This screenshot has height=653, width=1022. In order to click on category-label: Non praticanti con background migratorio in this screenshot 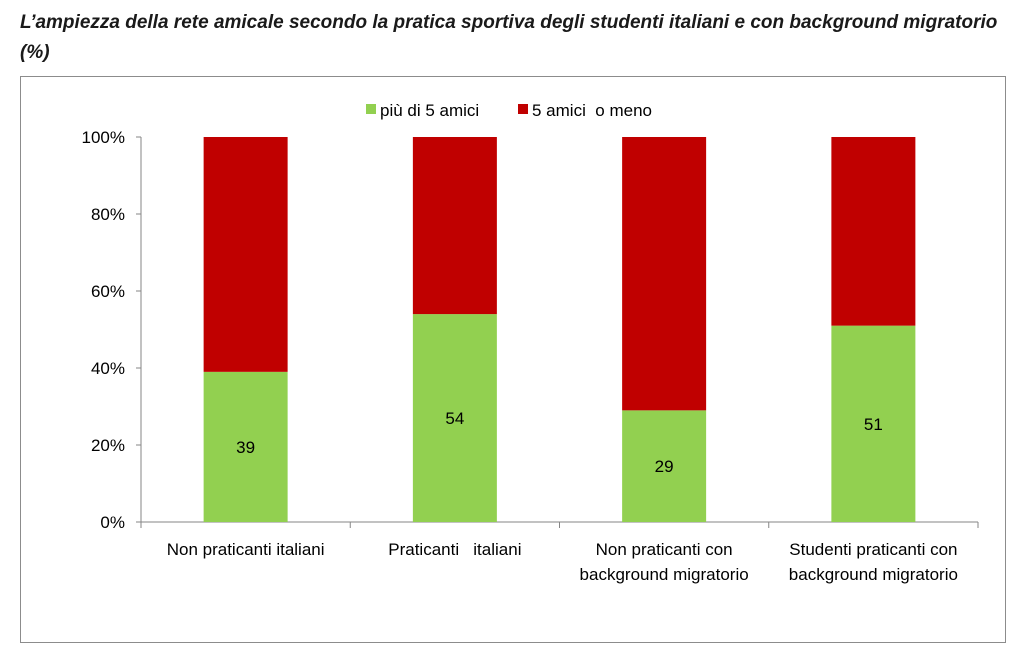, I will do `click(664, 562)`.